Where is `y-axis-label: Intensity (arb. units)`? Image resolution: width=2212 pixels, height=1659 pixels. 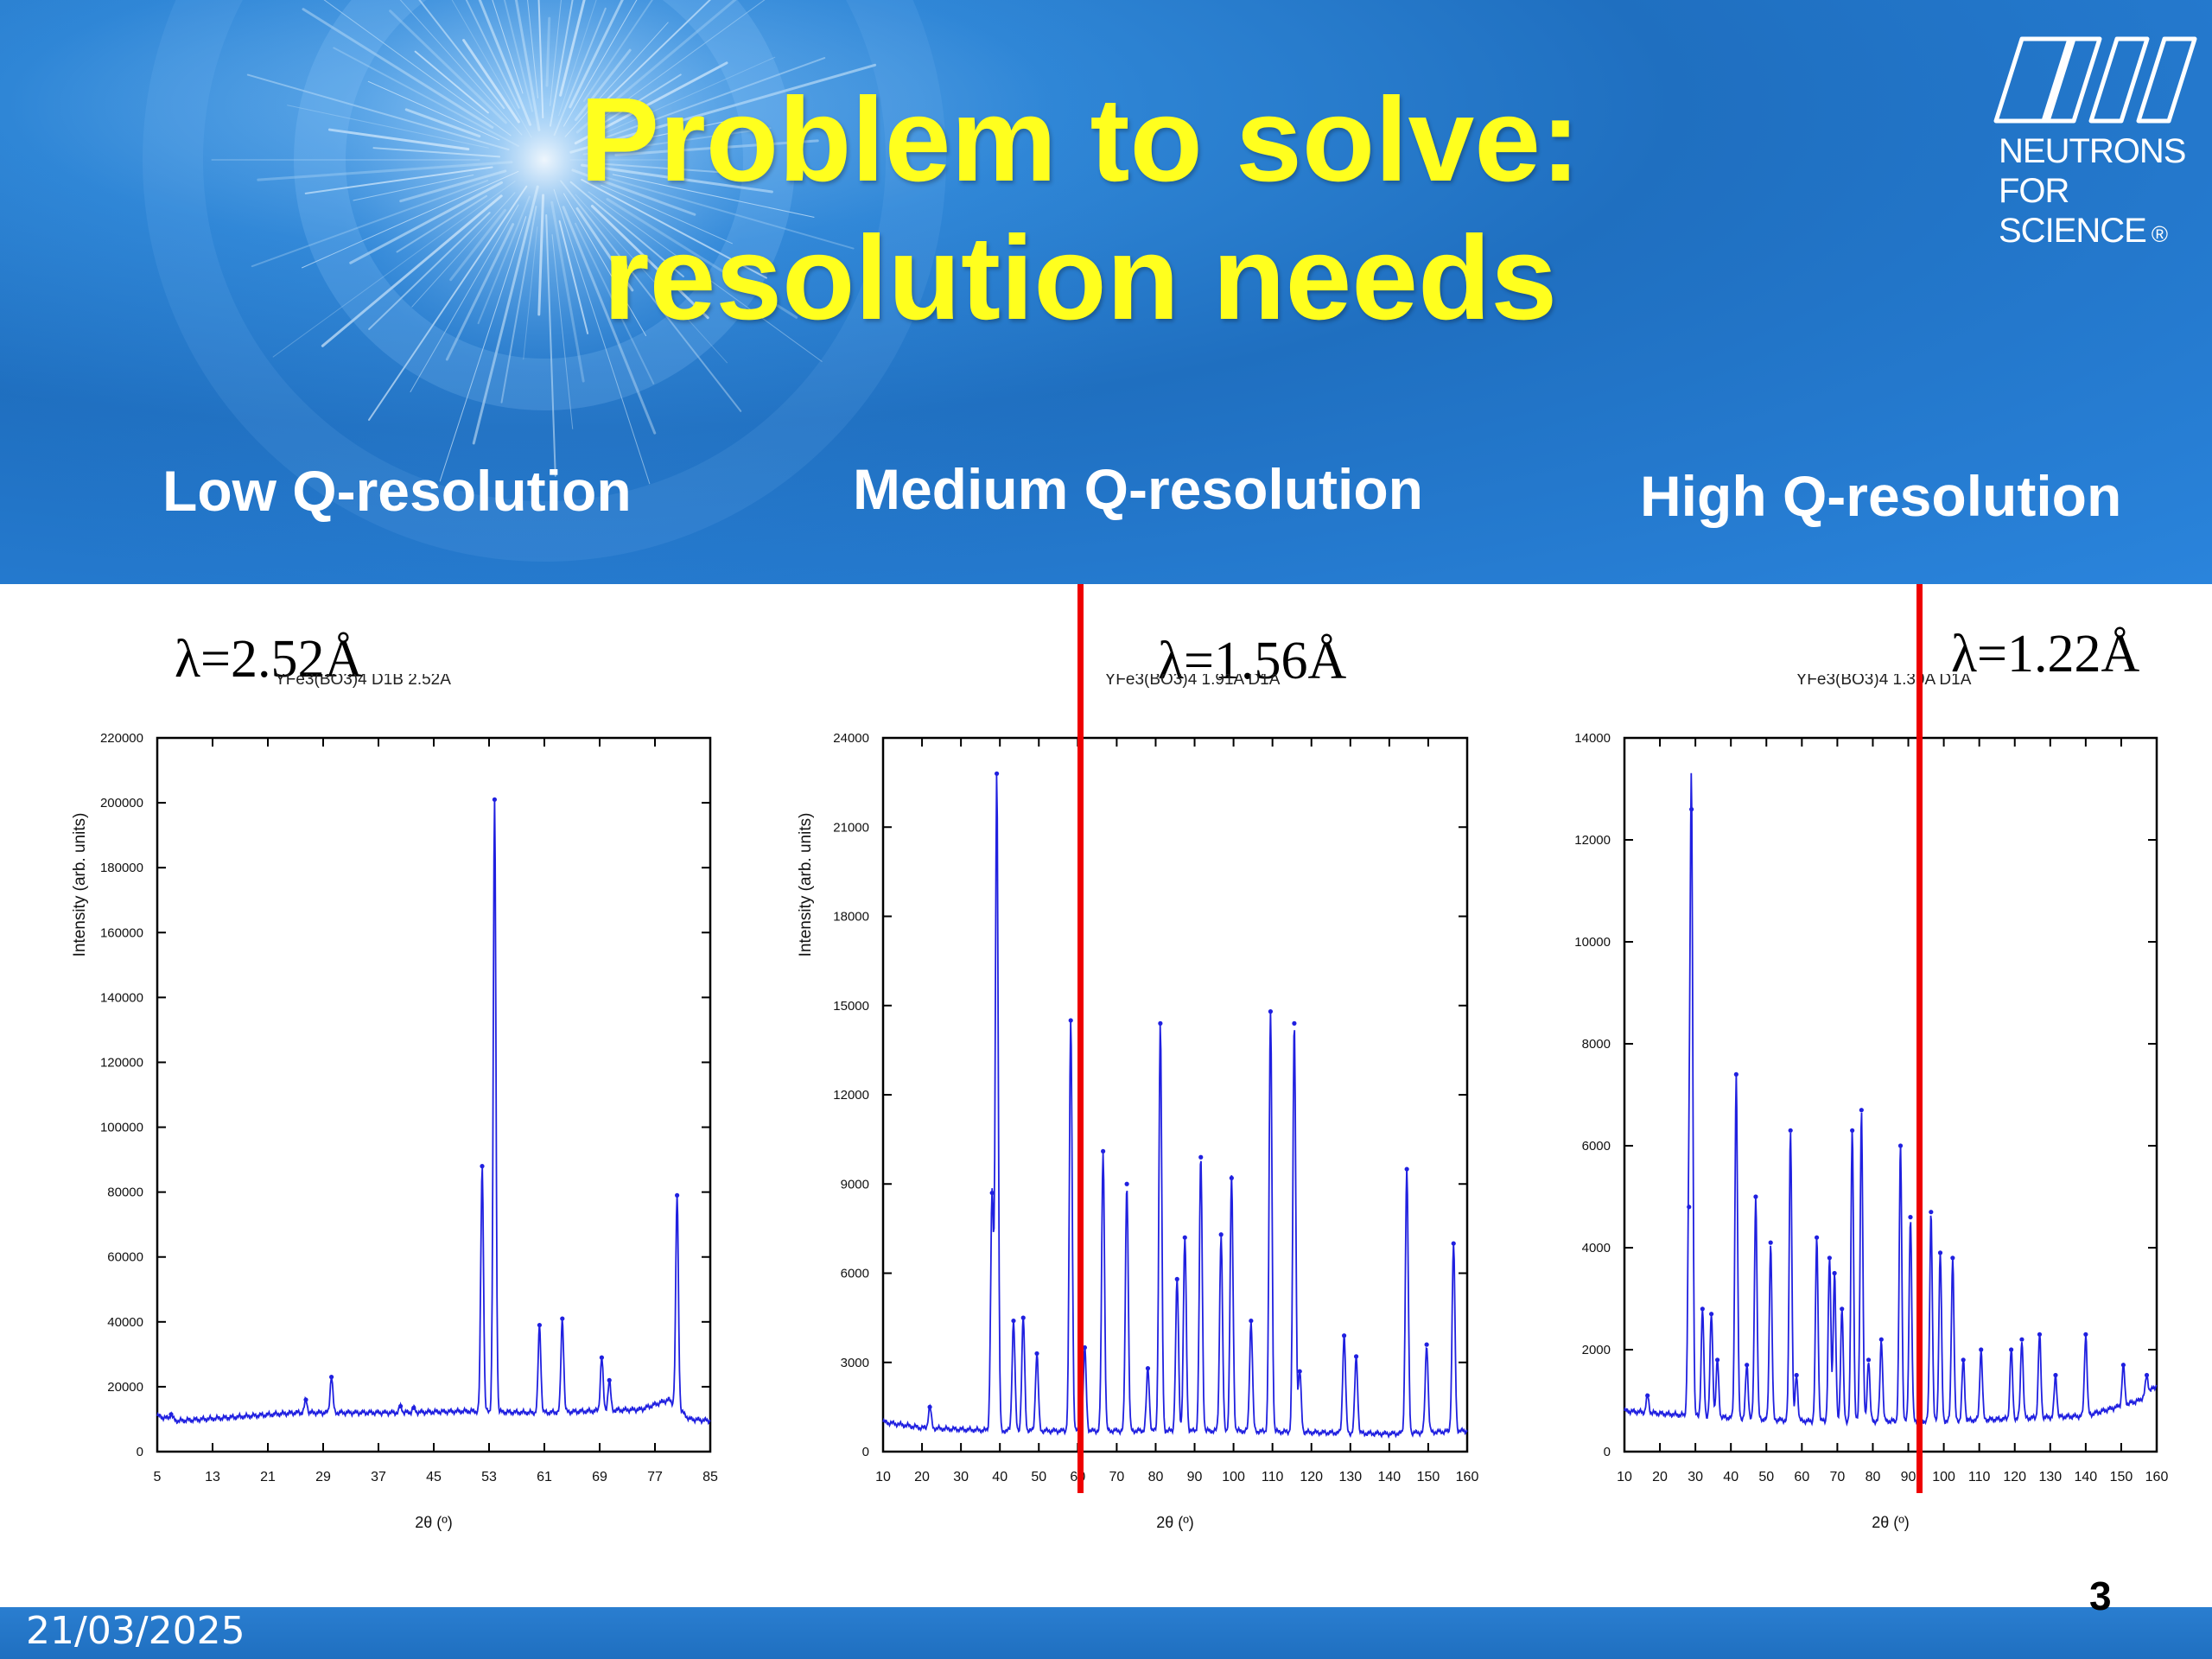 y-axis-label: Intensity (arb. units) is located at coordinates (806, 885).